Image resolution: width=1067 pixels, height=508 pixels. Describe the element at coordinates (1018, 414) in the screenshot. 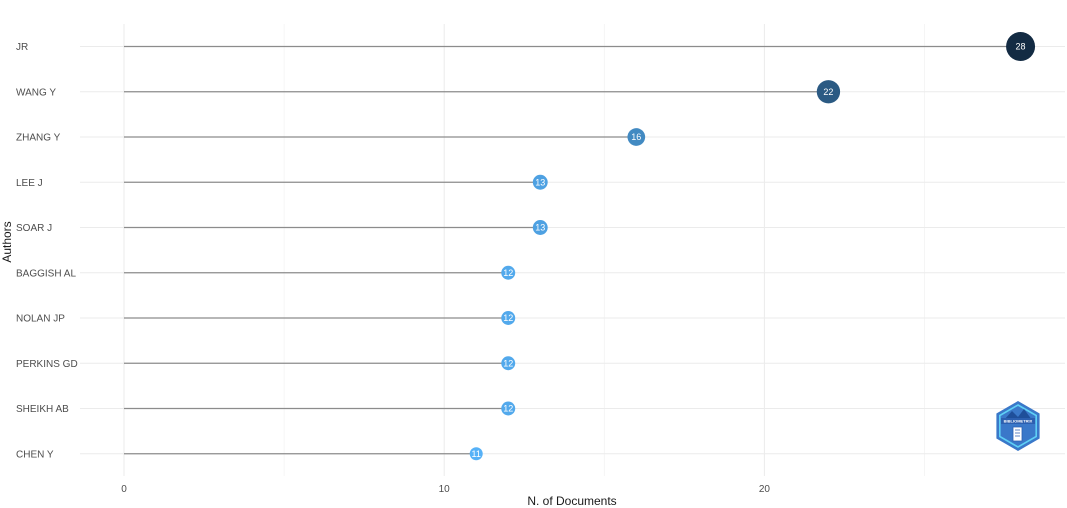

I see `logo-mountain-icon` at that location.